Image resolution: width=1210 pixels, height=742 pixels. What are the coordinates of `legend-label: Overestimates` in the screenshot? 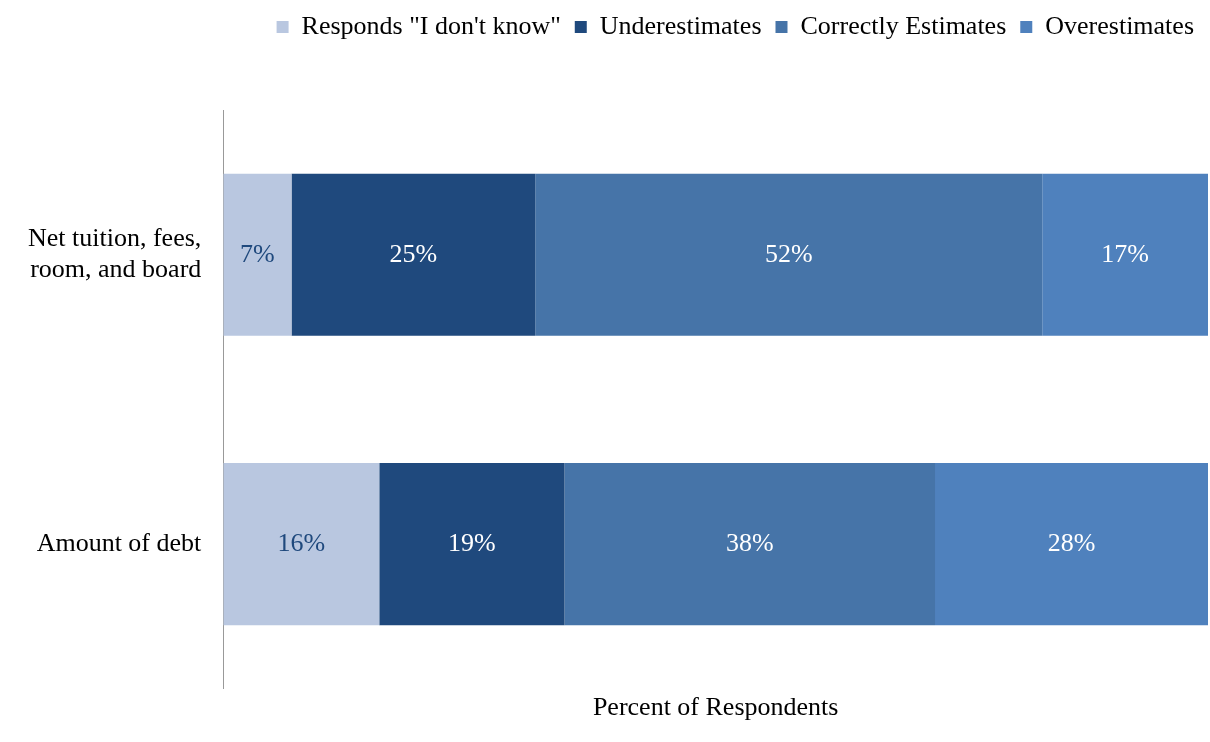 It's located at (1120, 25).